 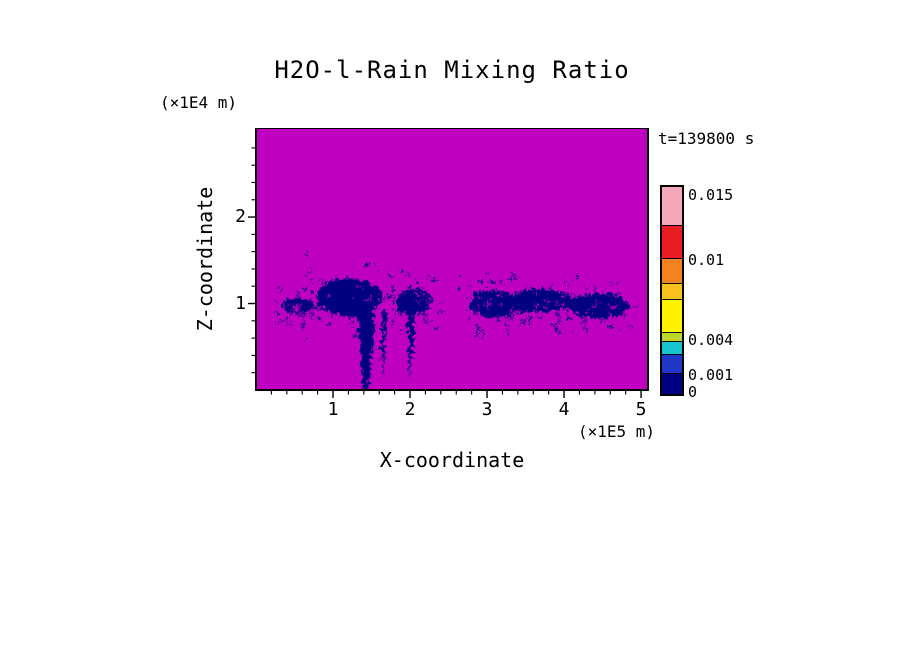 What do you see at coordinates (452, 460) in the screenshot?
I see `x-axis-title: X-coordinate` at bounding box center [452, 460].